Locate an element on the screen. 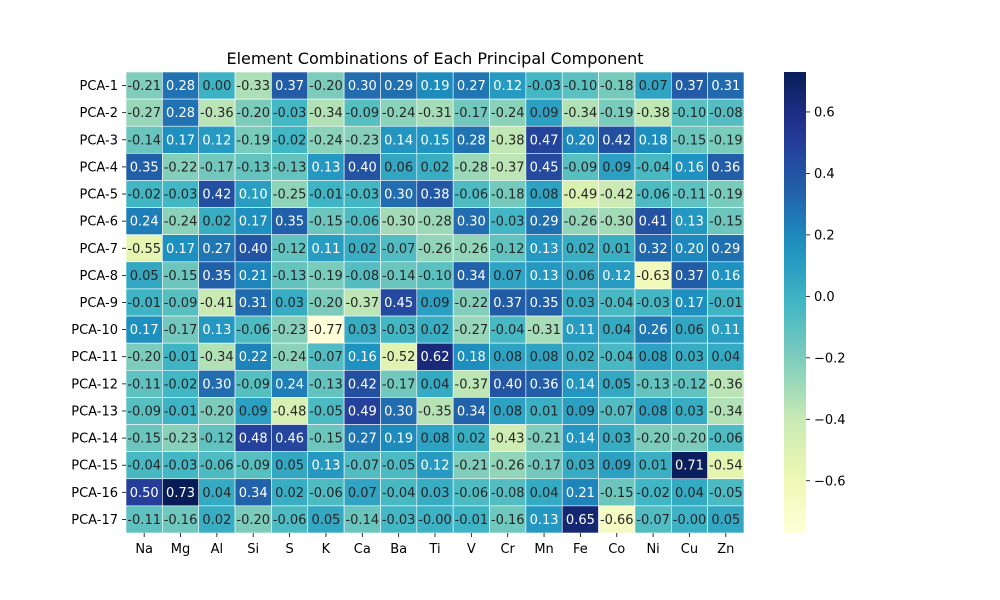 The height and width of the screenshot is (600, 1000). cell-value-label: 0.40 is located at coordinates (253, 249).